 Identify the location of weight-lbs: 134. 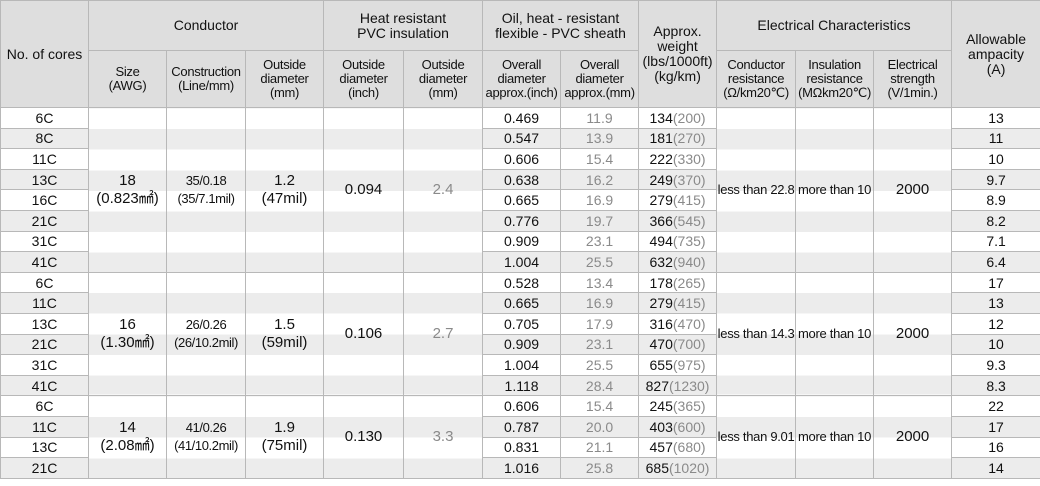
(661, 117).